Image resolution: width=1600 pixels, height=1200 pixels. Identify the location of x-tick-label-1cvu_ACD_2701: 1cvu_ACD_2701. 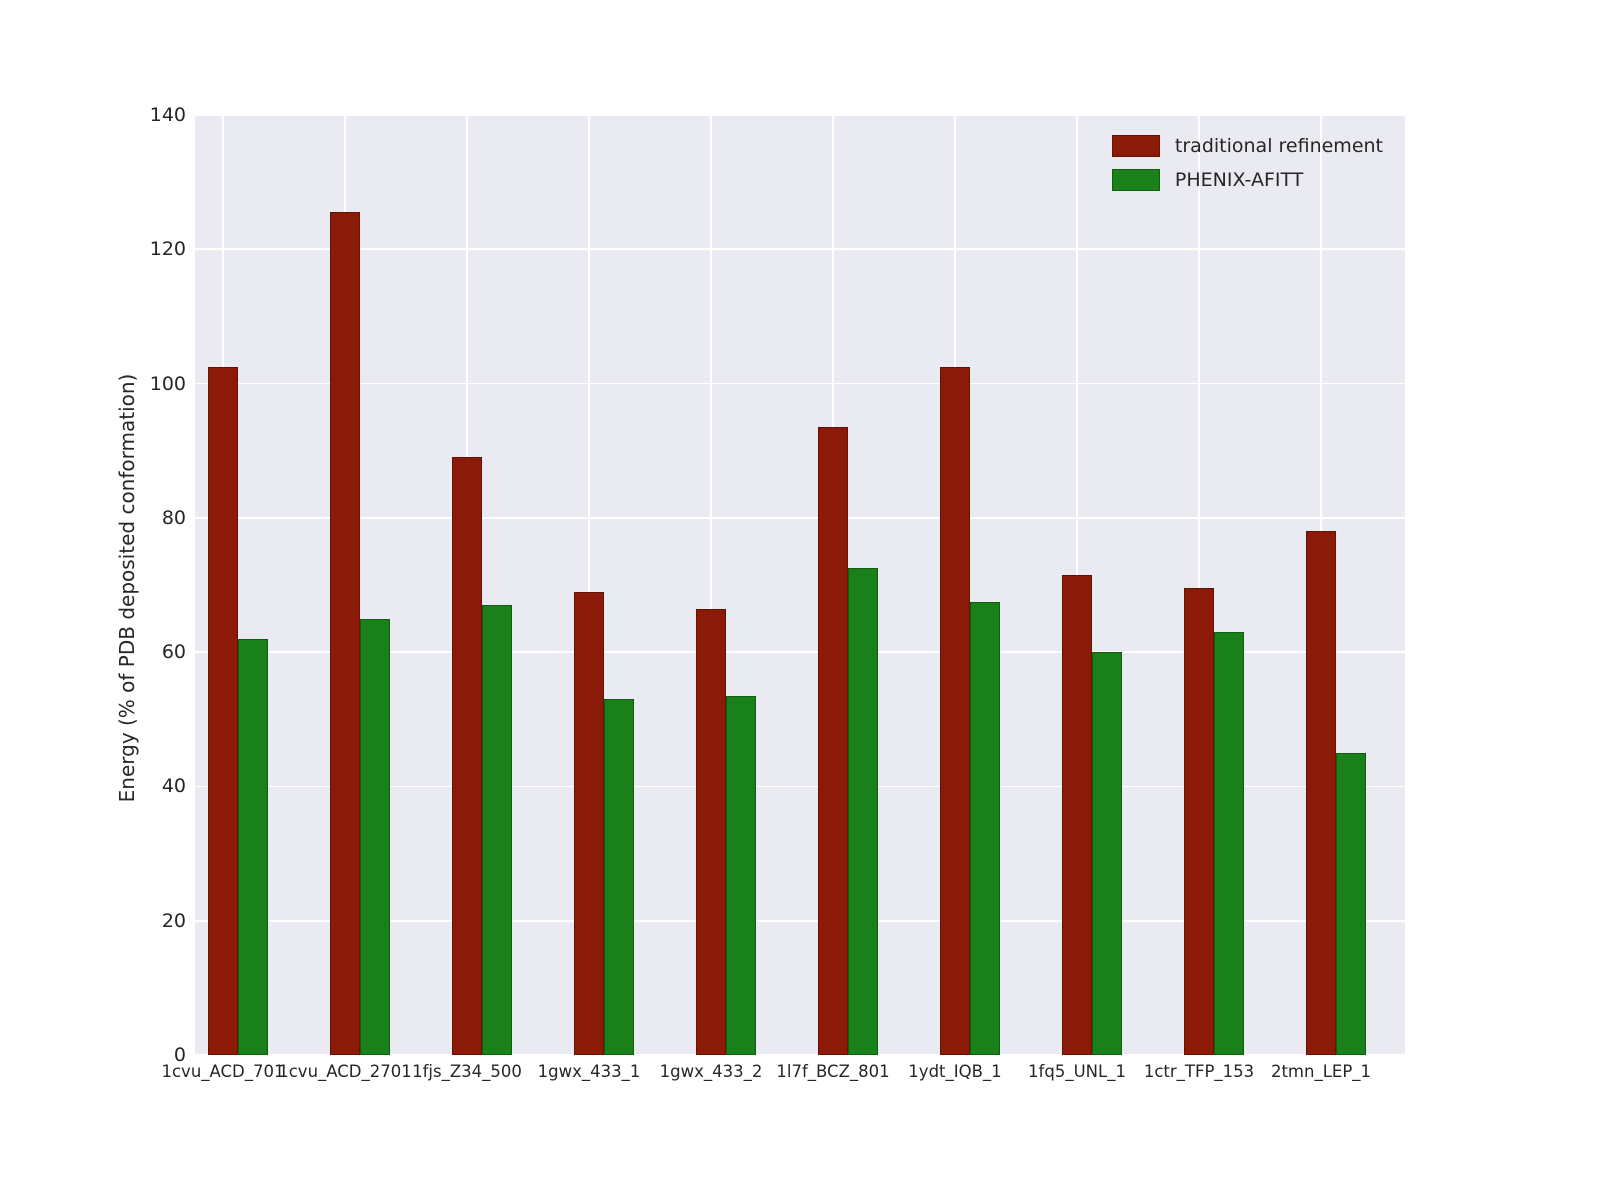
(345, 1071).